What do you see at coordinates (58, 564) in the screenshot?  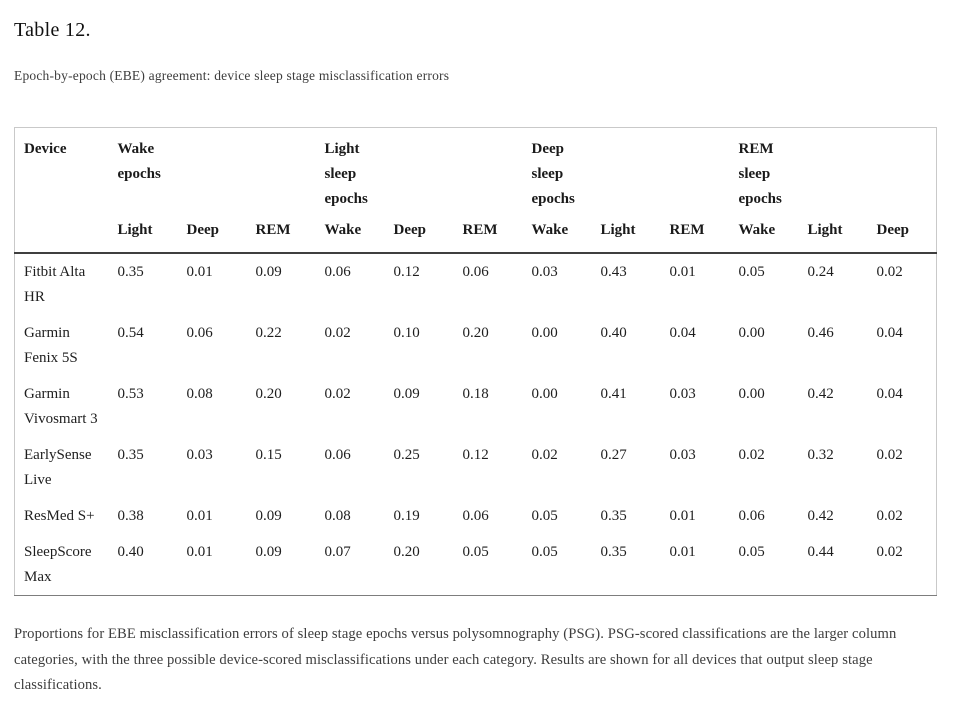 I see `device-cell: SleepScore Max` at bounding box center [58, 564].